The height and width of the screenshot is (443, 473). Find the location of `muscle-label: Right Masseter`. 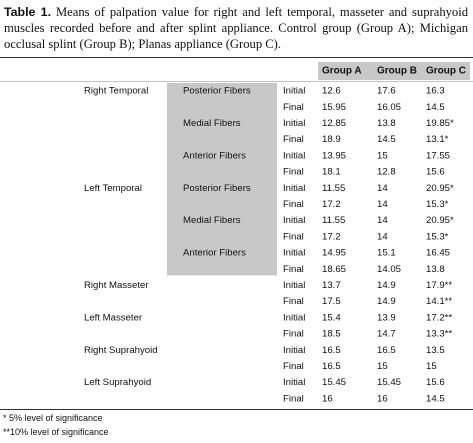

muscle-label: Right Masseter is located at coordinates (116, 285).